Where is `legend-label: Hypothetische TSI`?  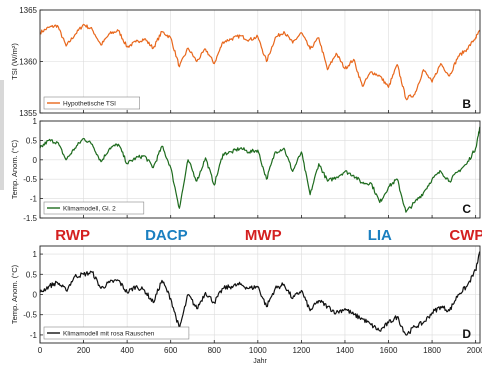
legend-label: Hypothetische TSI is located at coordinates (89, 104).